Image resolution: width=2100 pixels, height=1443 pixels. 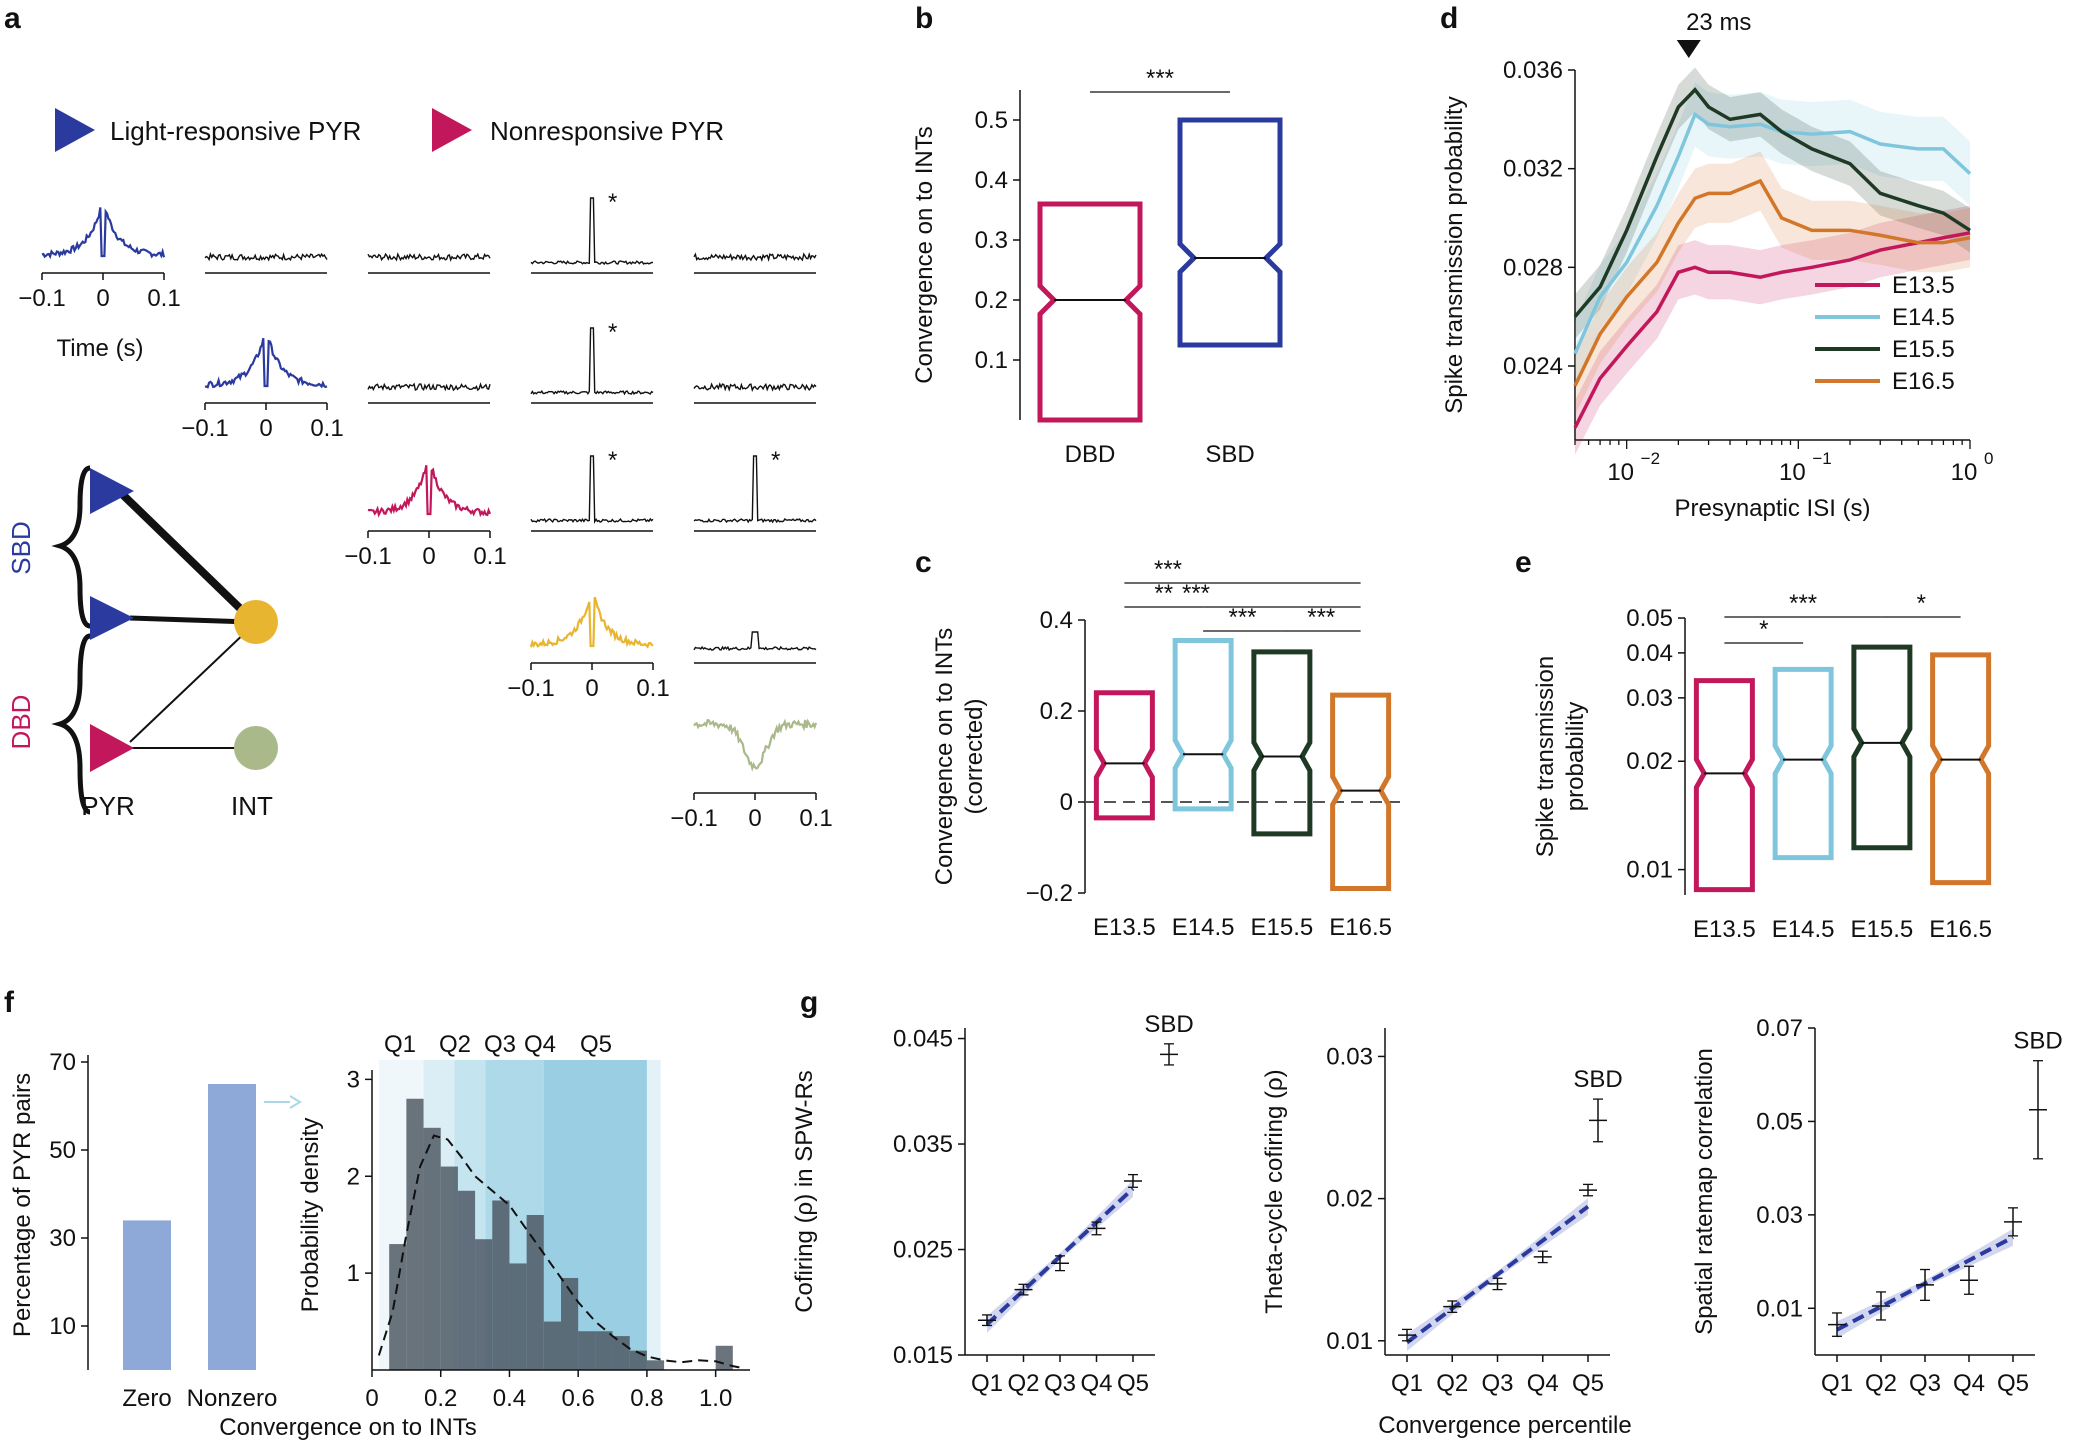 I want to click on y-tick-label: 50, so click(x=62, y=1150).